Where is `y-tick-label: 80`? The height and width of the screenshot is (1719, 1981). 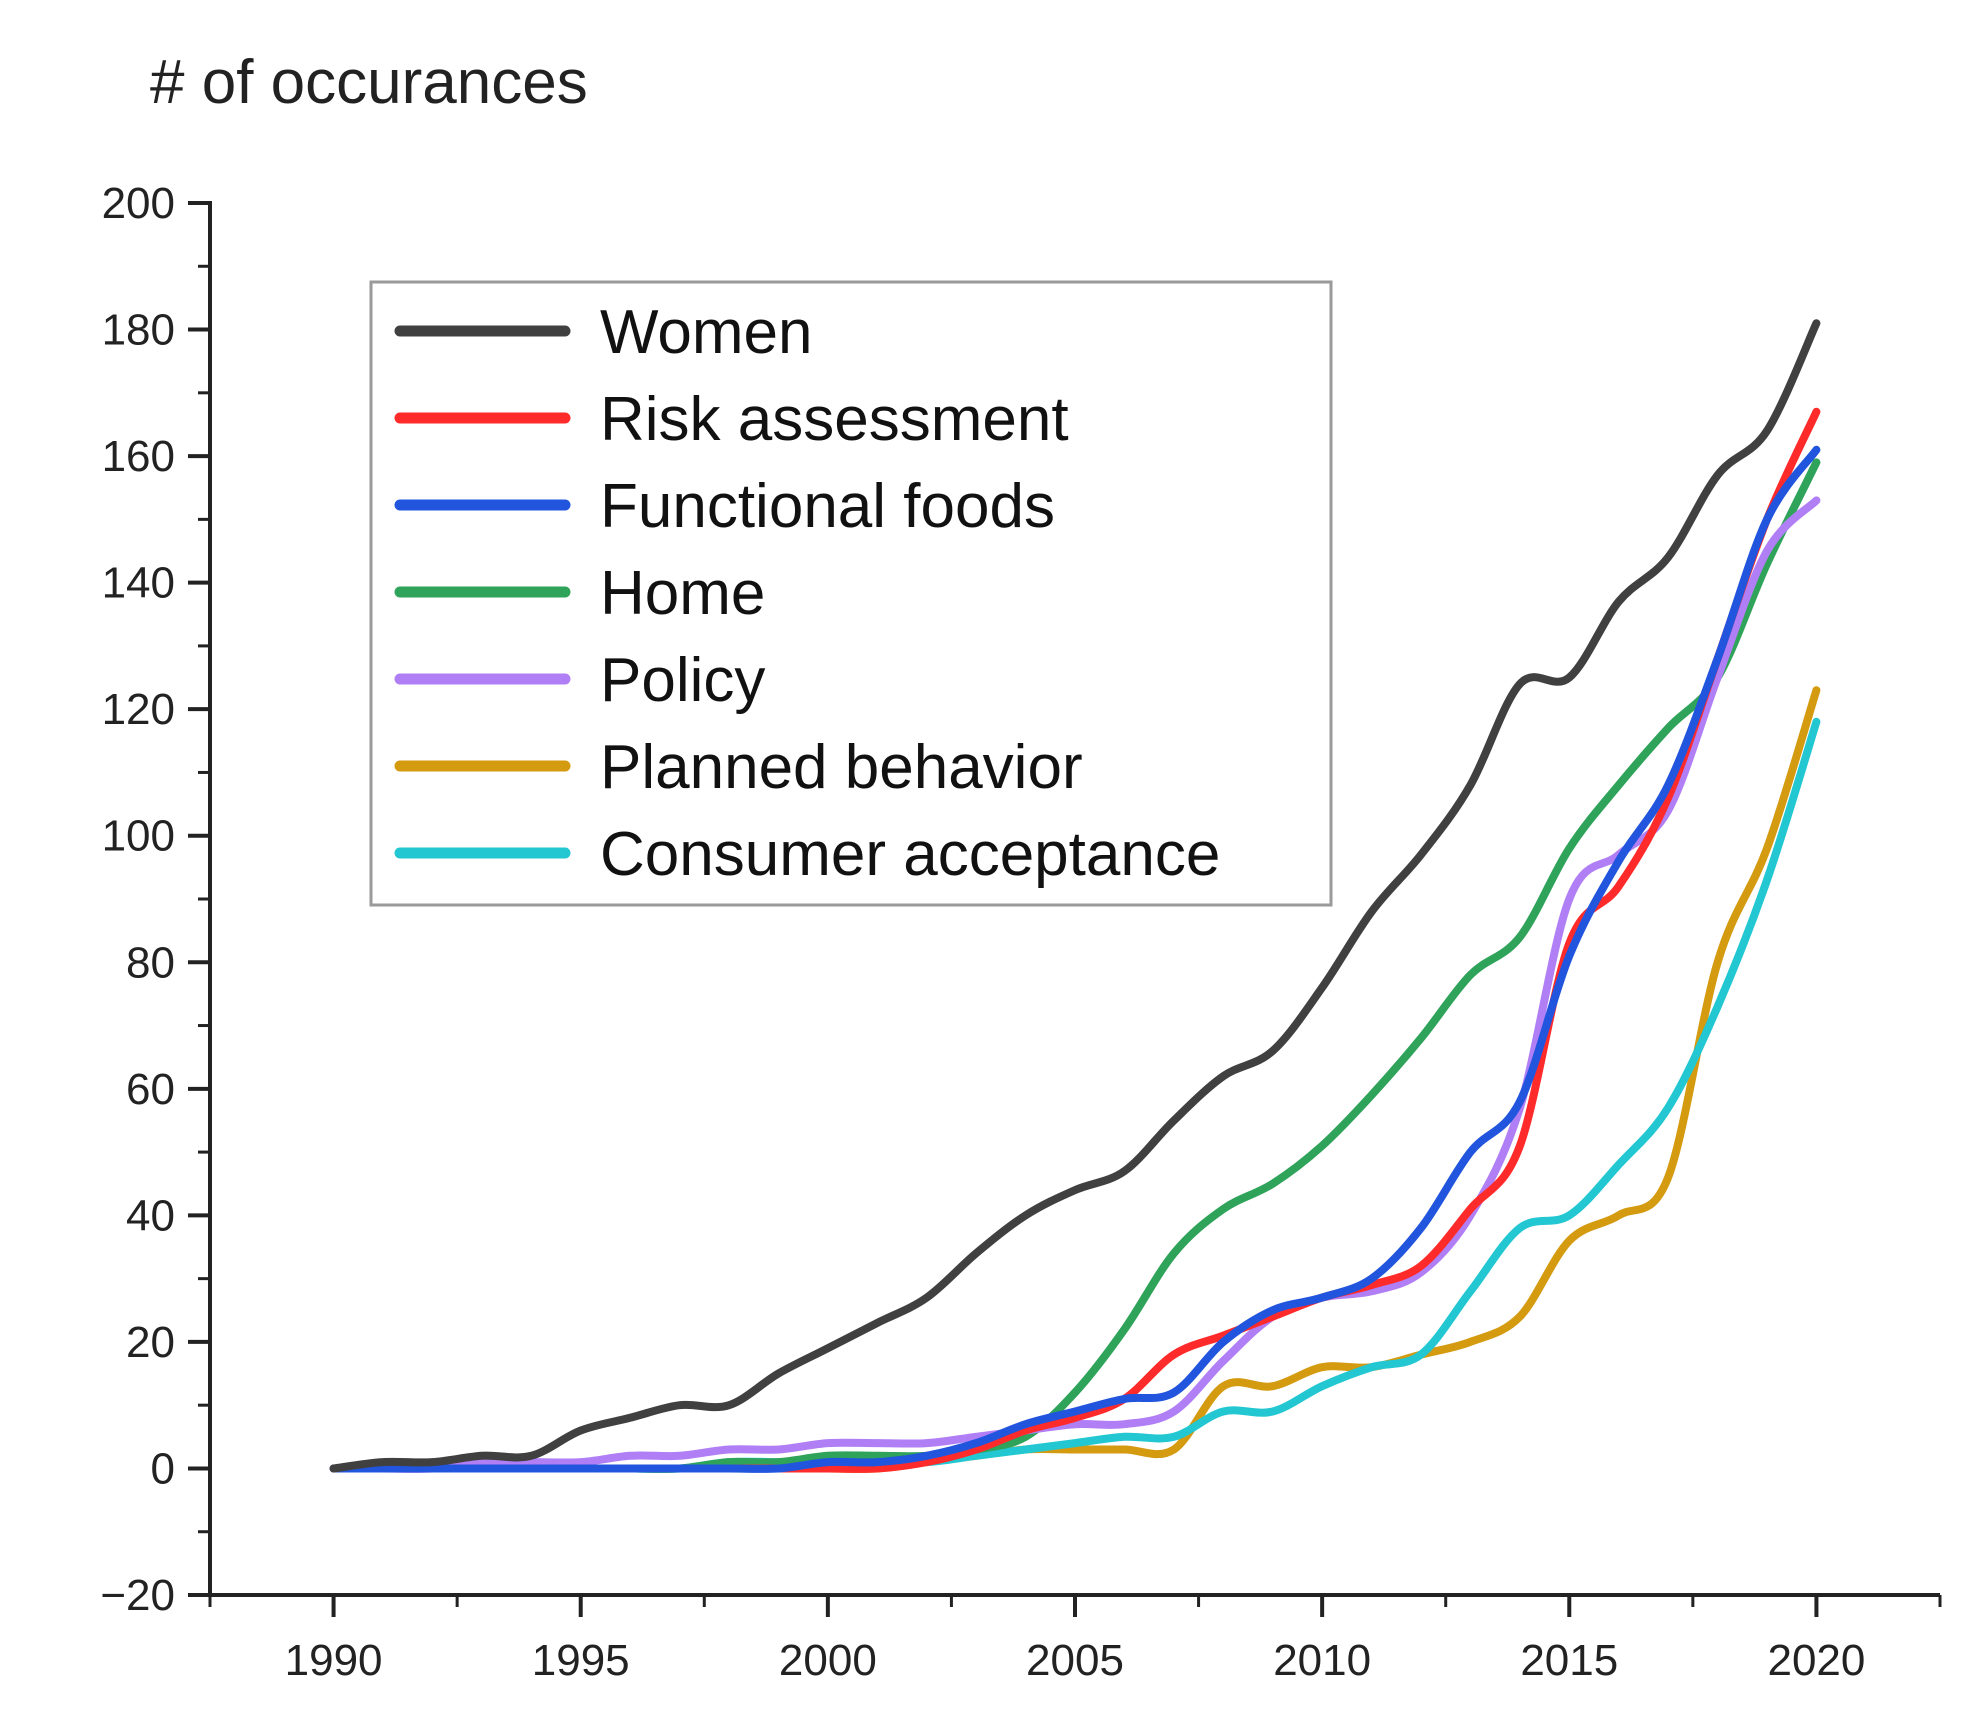
y-tick-label: 80 is located at coordinates (150, 962).